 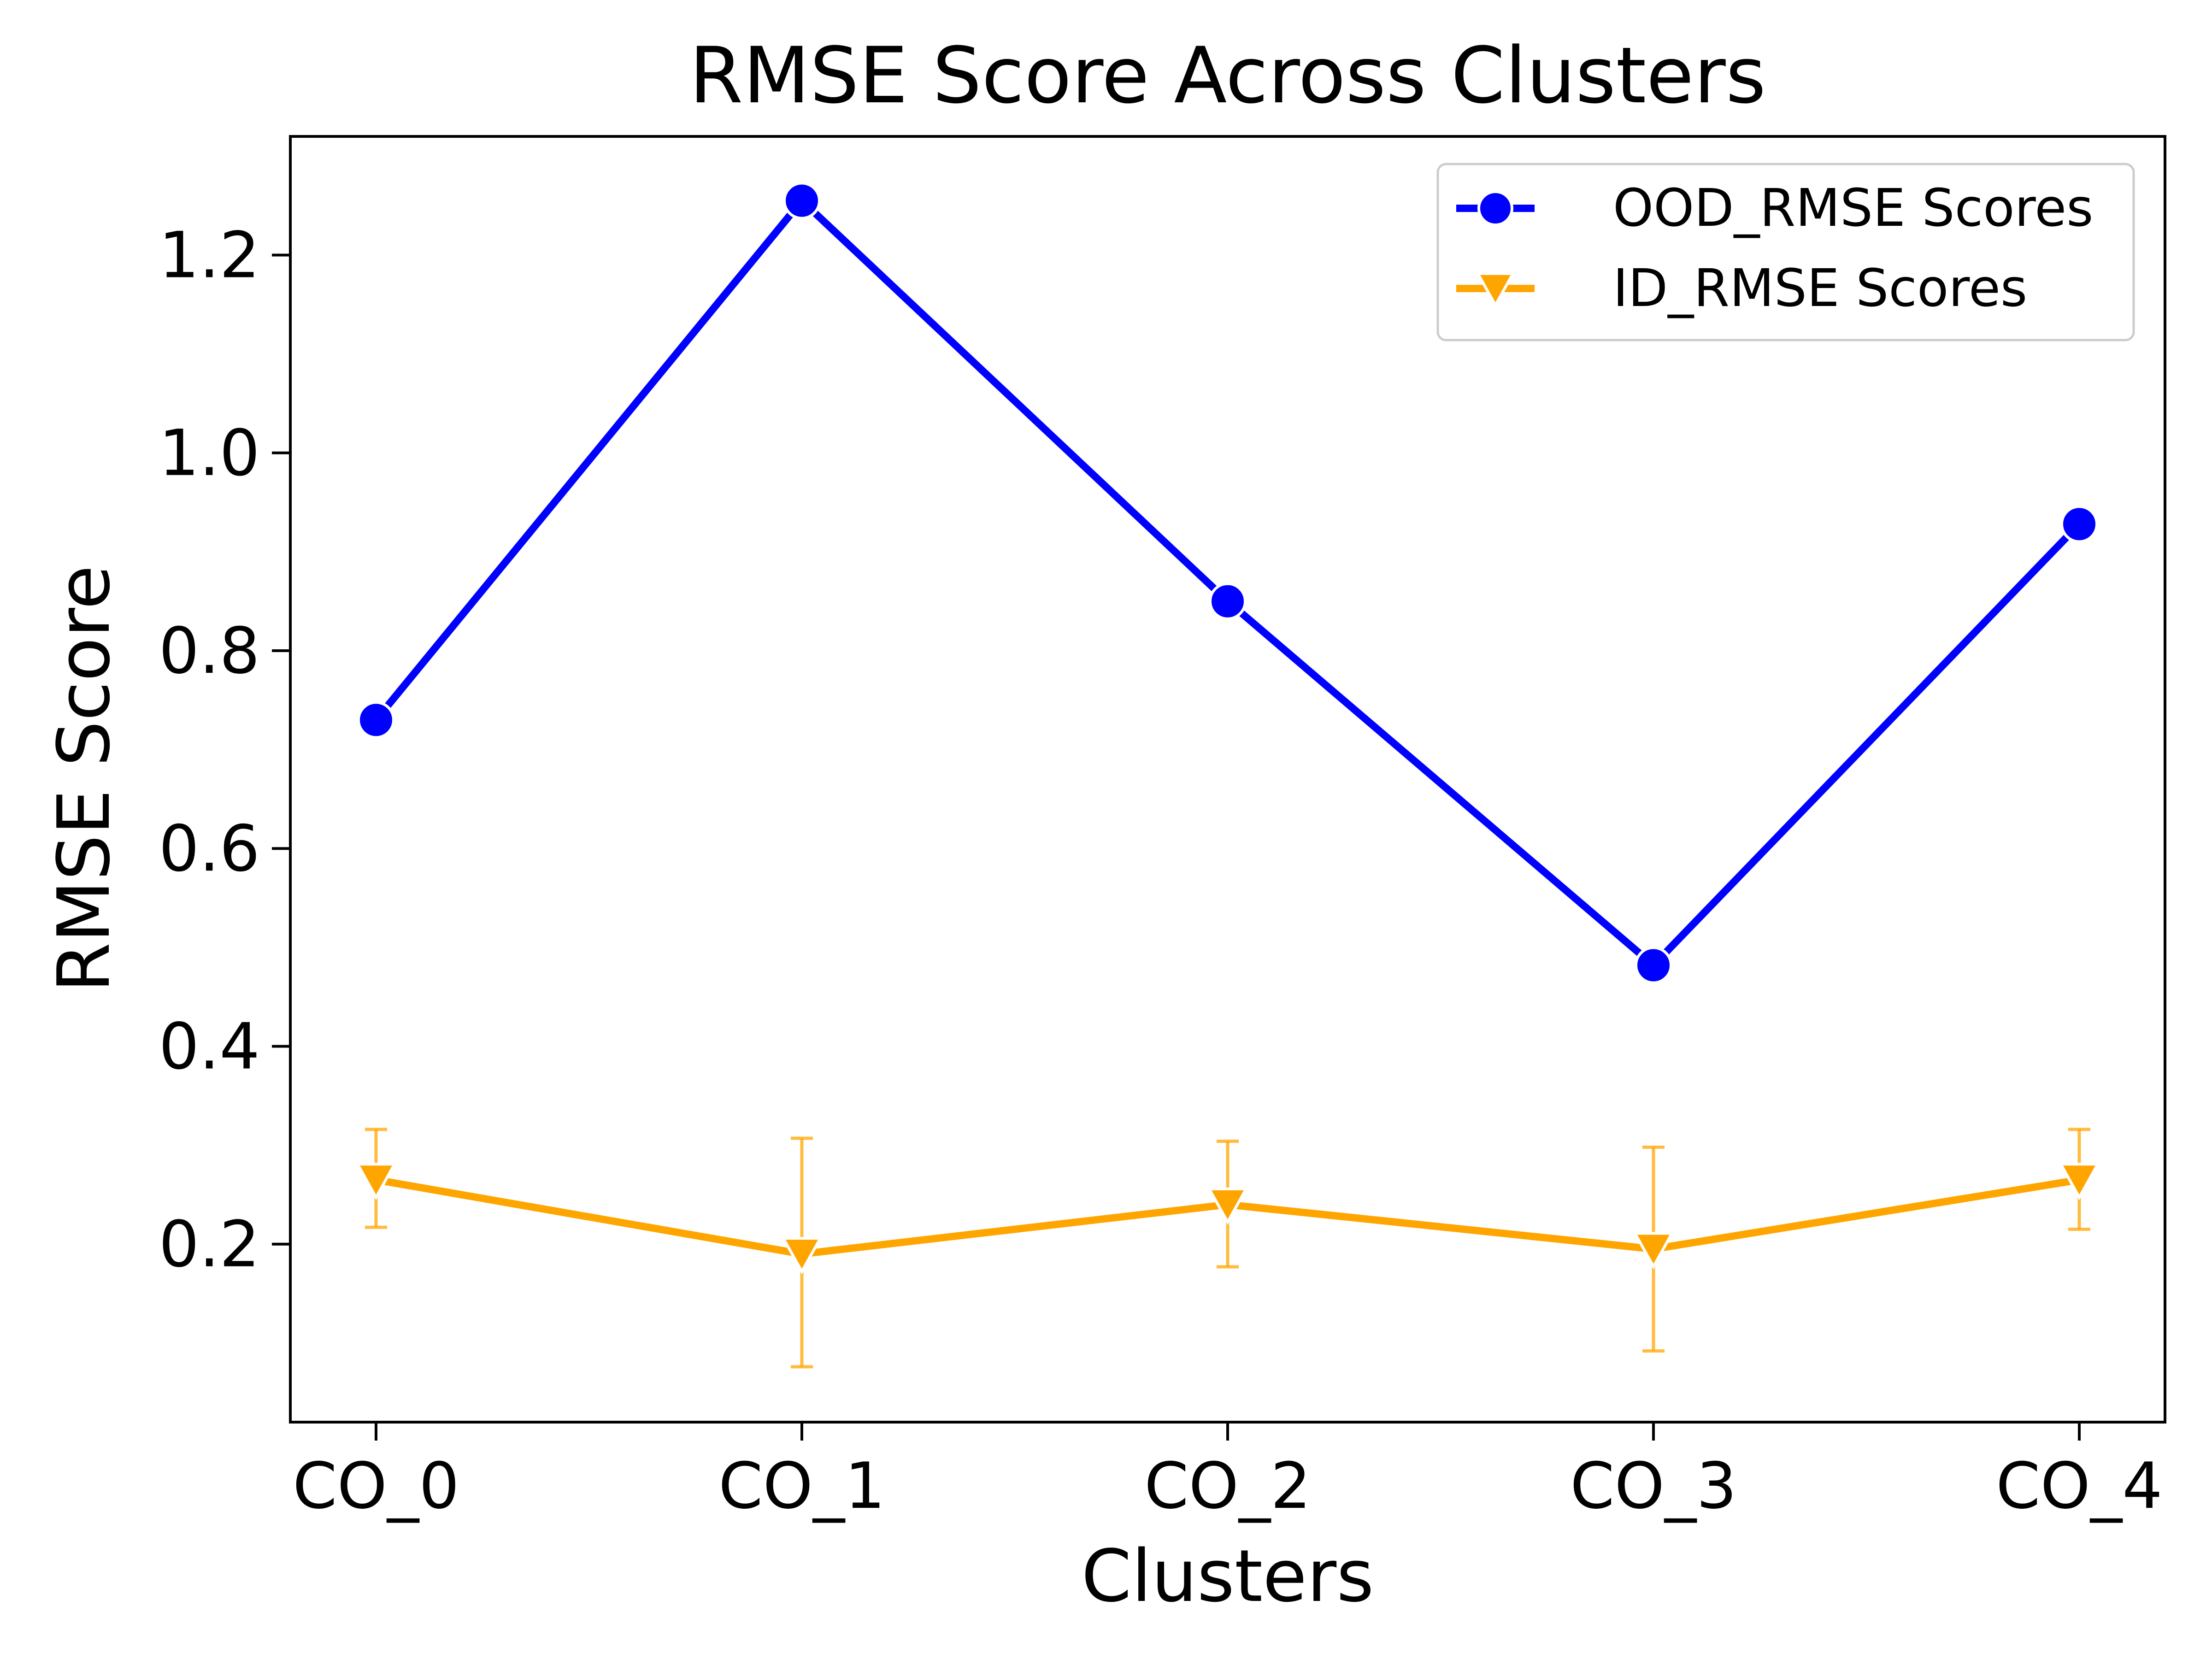 I want to click on x-axis: CO_0 CO_1 CO_2 CO_3 CO_4, so click(x=1228, y=1472).